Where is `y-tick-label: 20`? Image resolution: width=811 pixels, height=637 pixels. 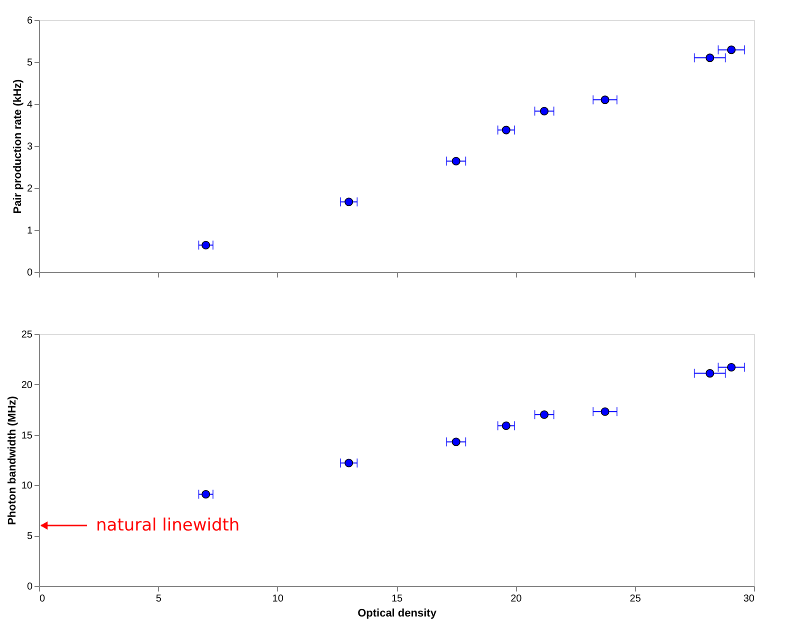
y-tick-label: 20 is located at coordinates (27, 385).